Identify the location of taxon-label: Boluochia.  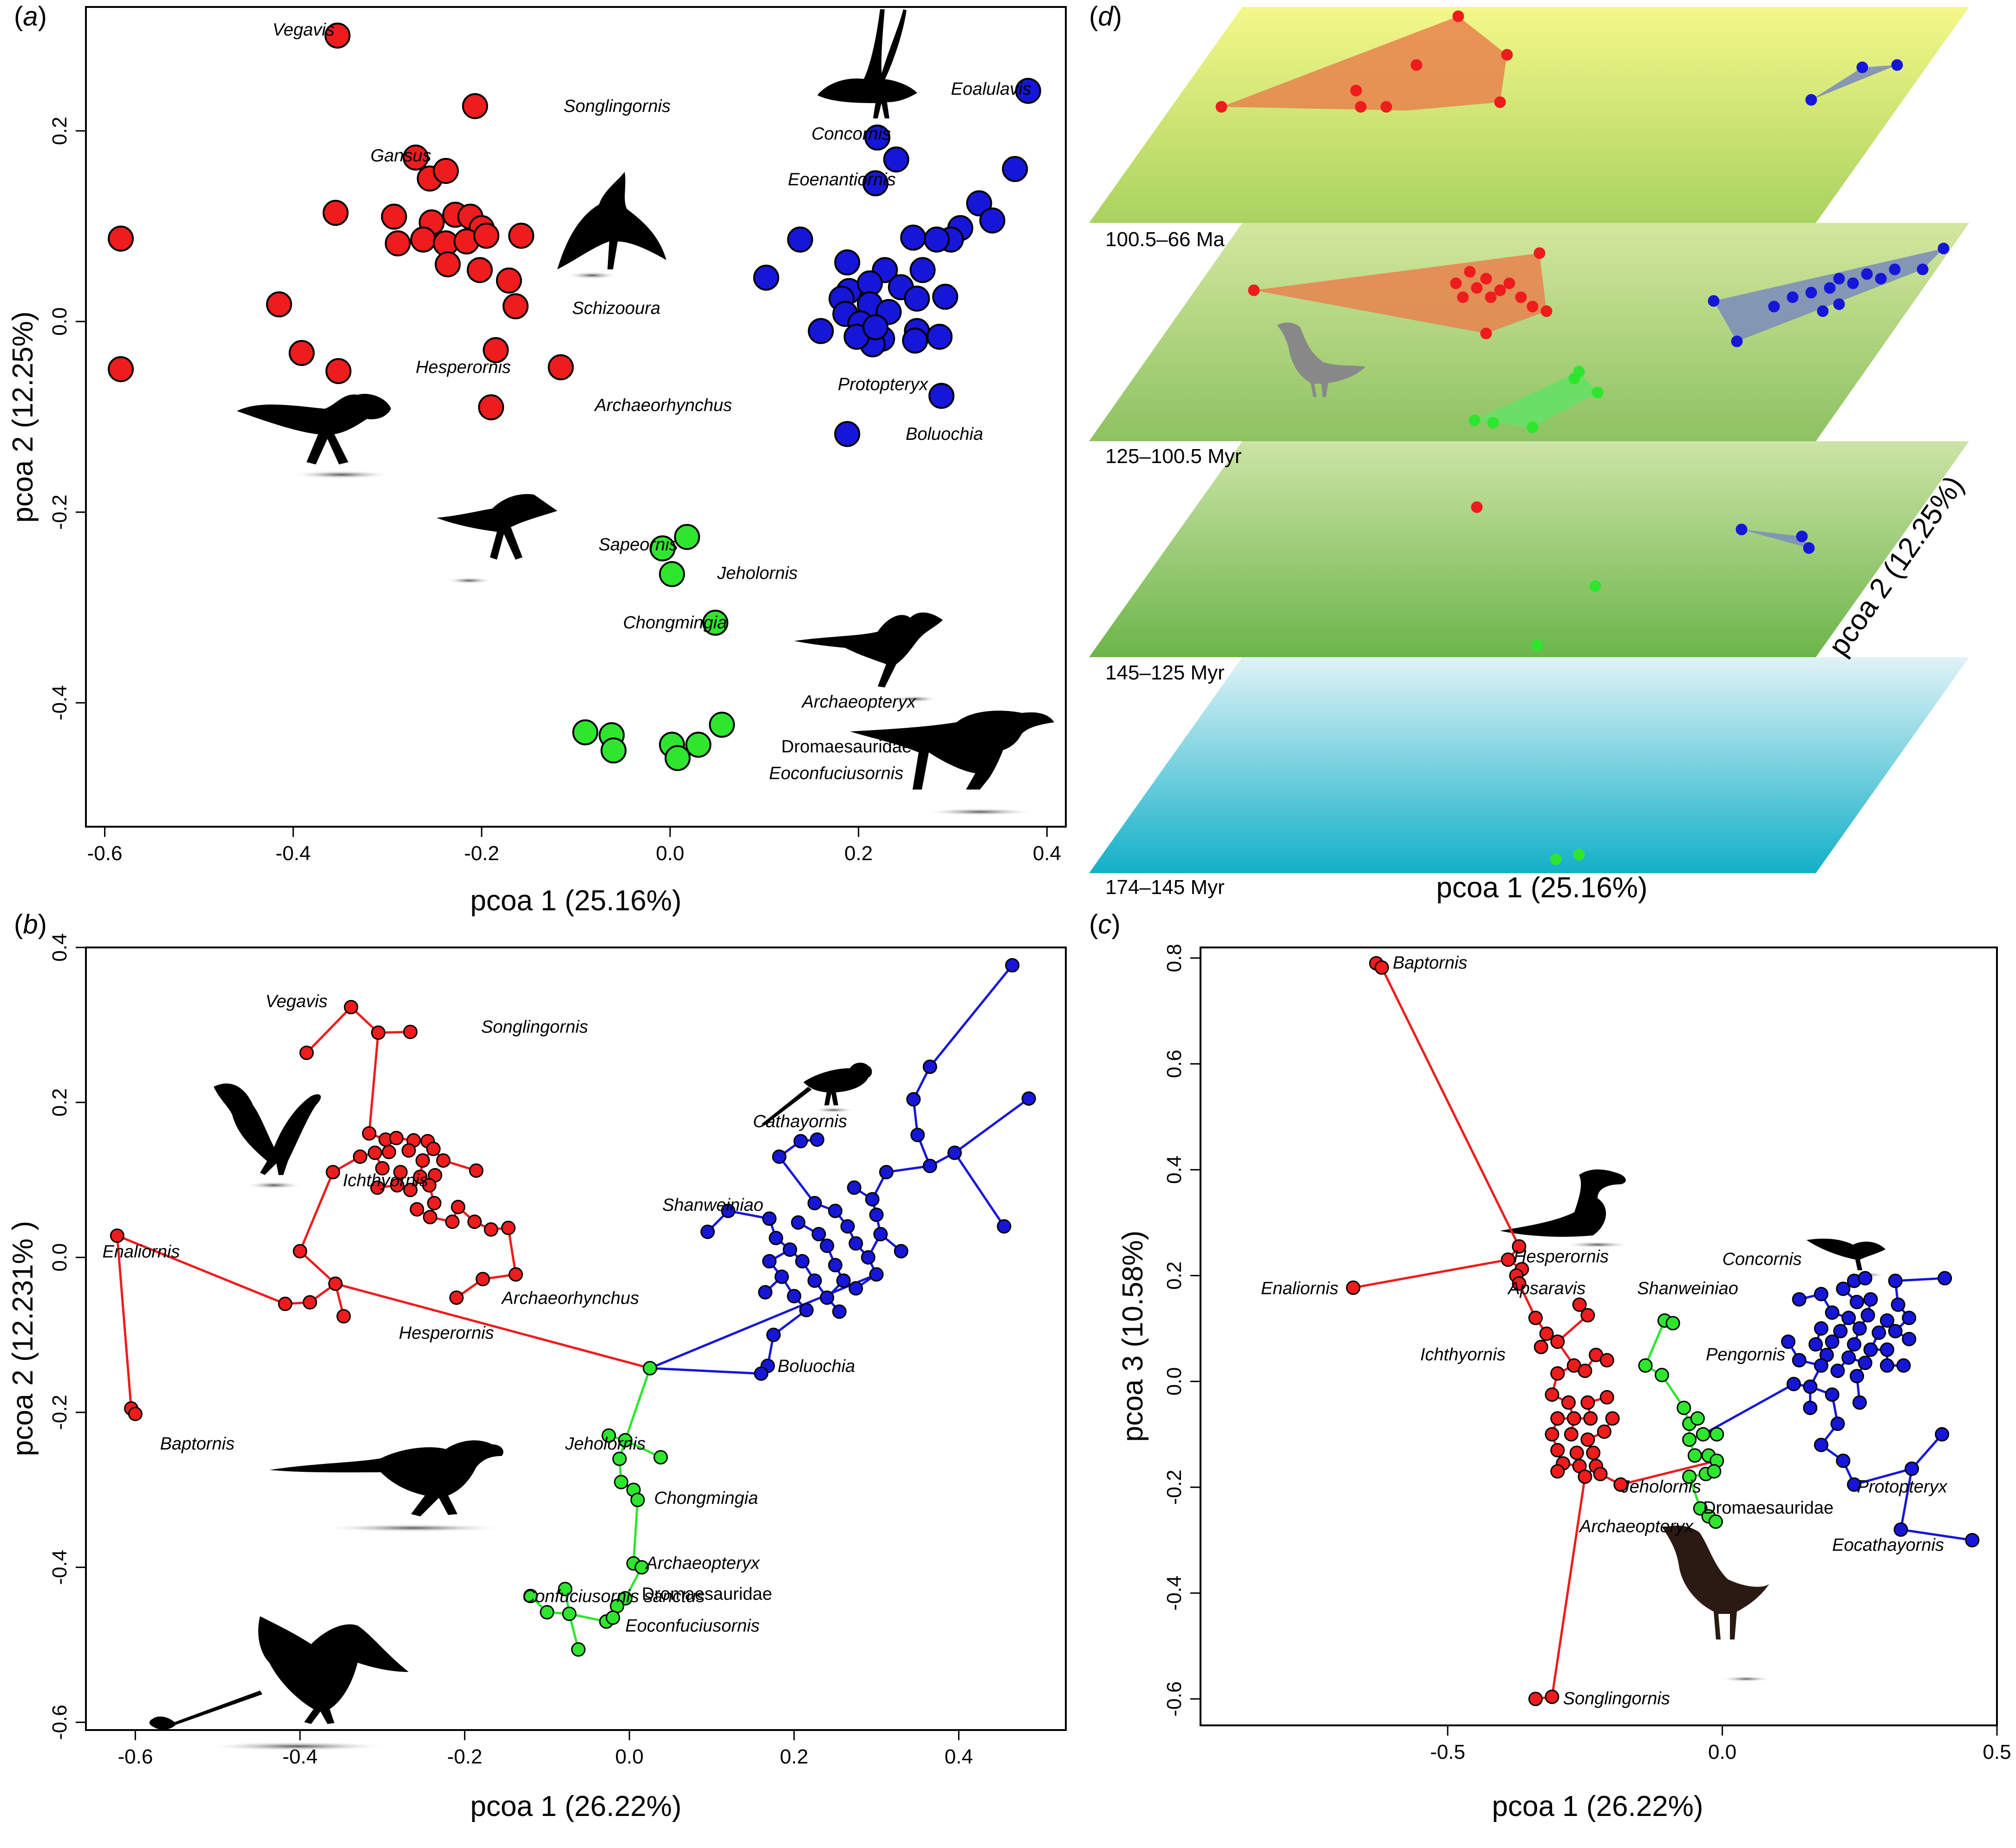
(816, 1366).